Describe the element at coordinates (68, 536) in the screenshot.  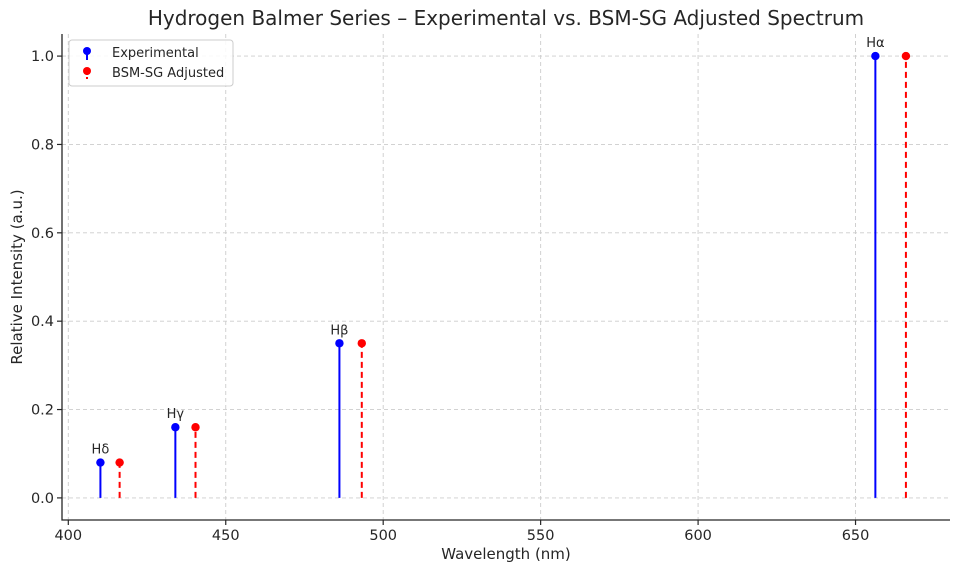
I see `x-tick-label: 400` at that location.